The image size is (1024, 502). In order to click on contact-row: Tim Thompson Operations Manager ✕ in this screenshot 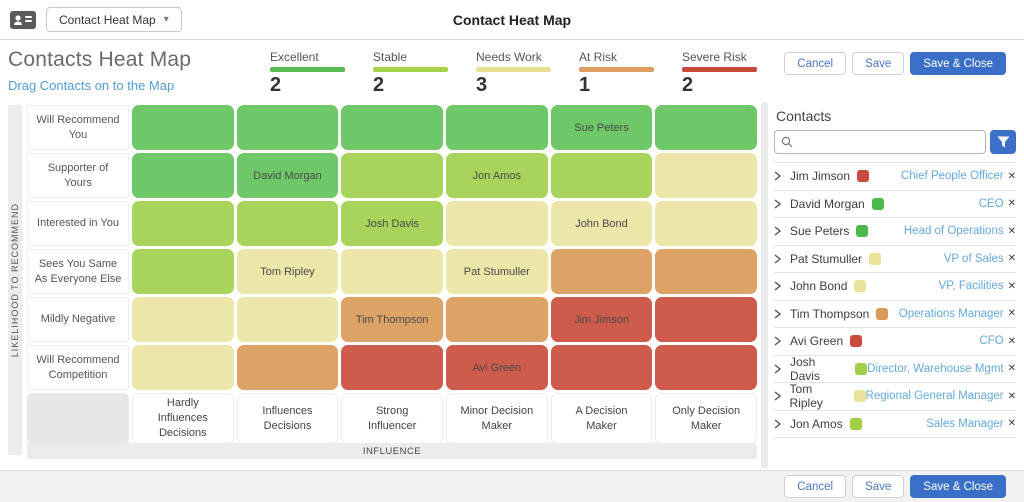, I will do `click(895, 314)`.